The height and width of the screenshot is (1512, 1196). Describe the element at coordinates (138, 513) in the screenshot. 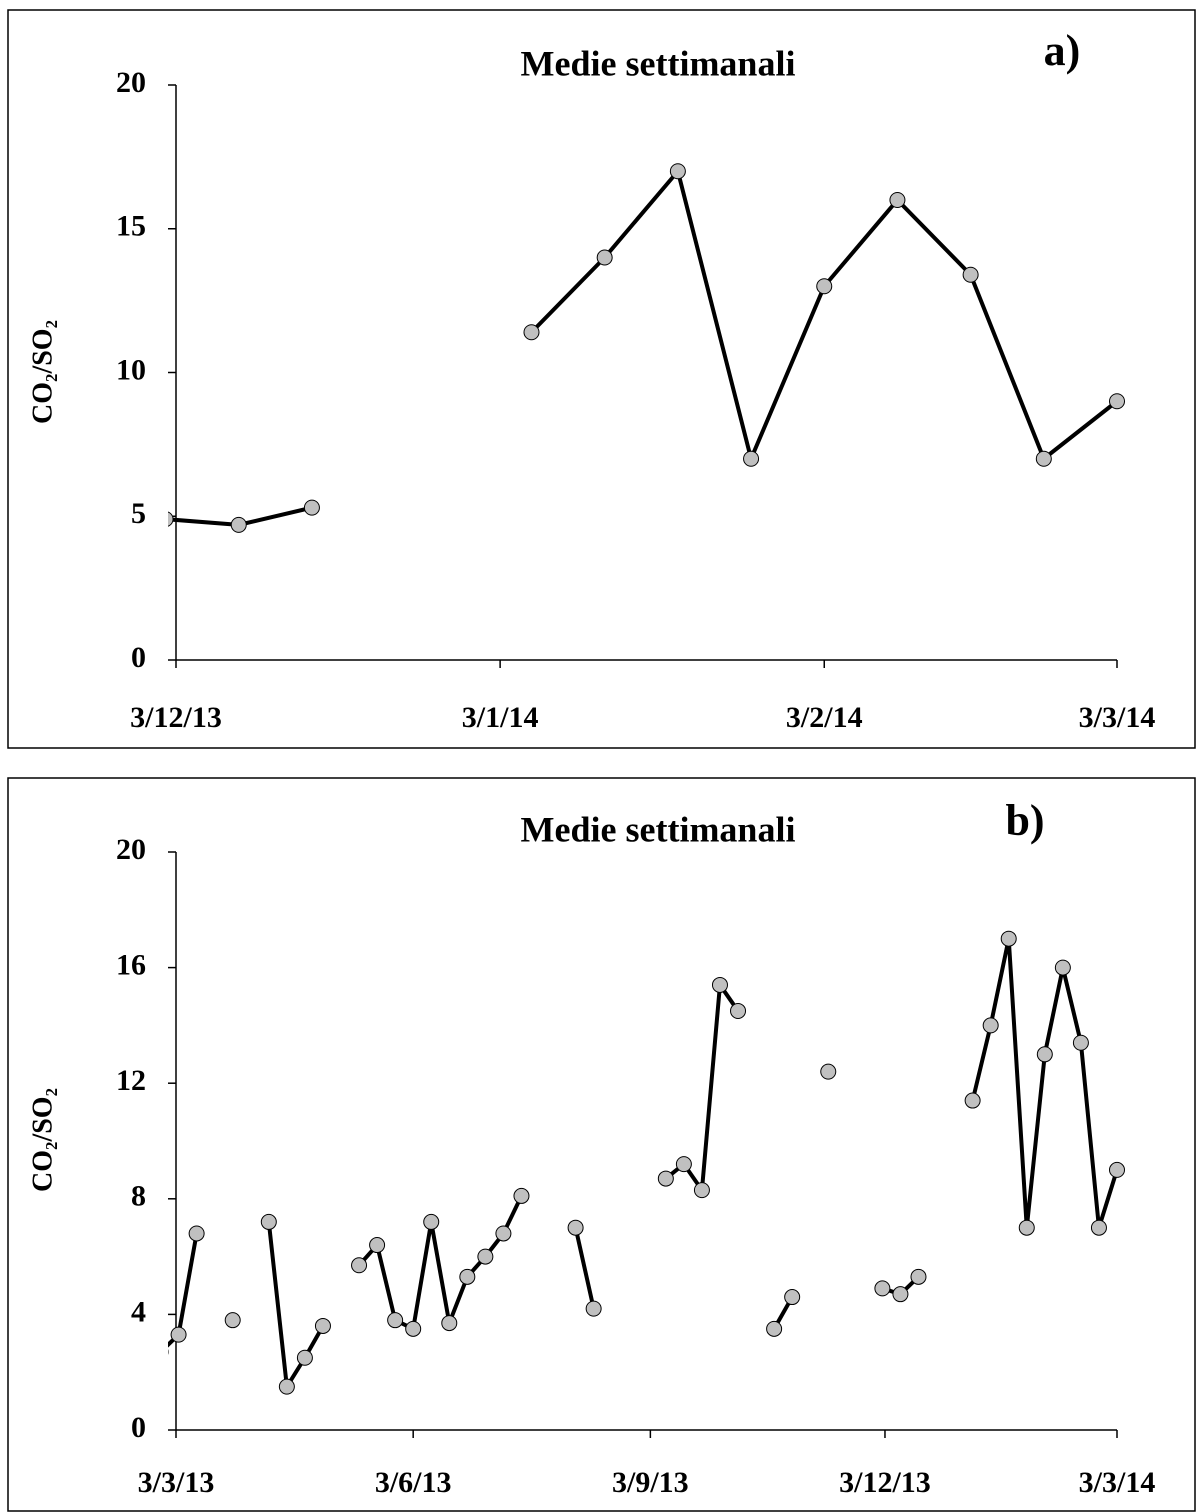

I see `y-tick-label: 5` at that location.